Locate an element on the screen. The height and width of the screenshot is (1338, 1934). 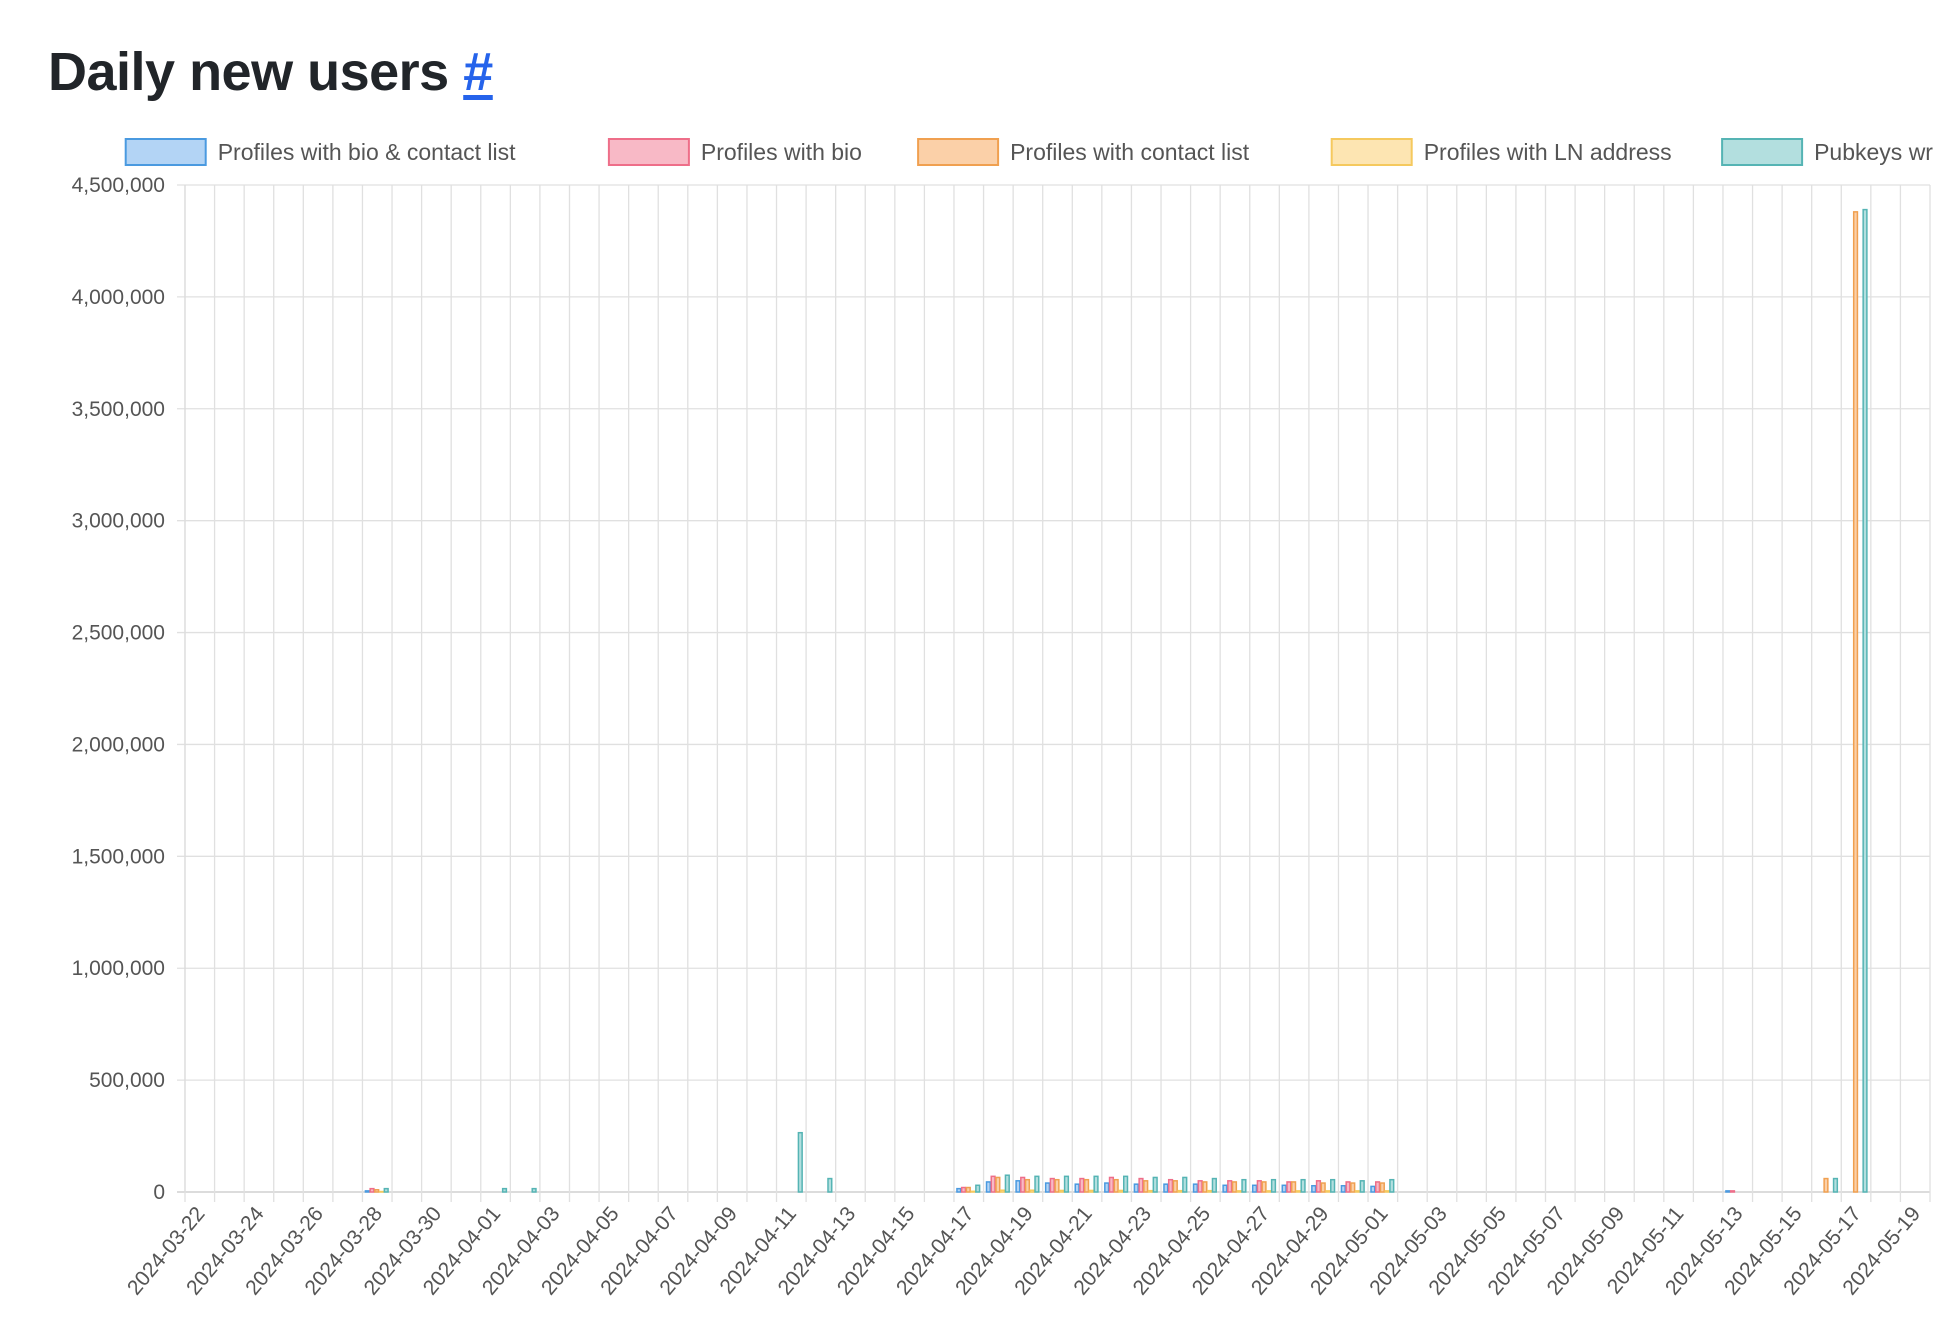
y-tick-label: 2,000,000 is located at coordinates (118, 744).